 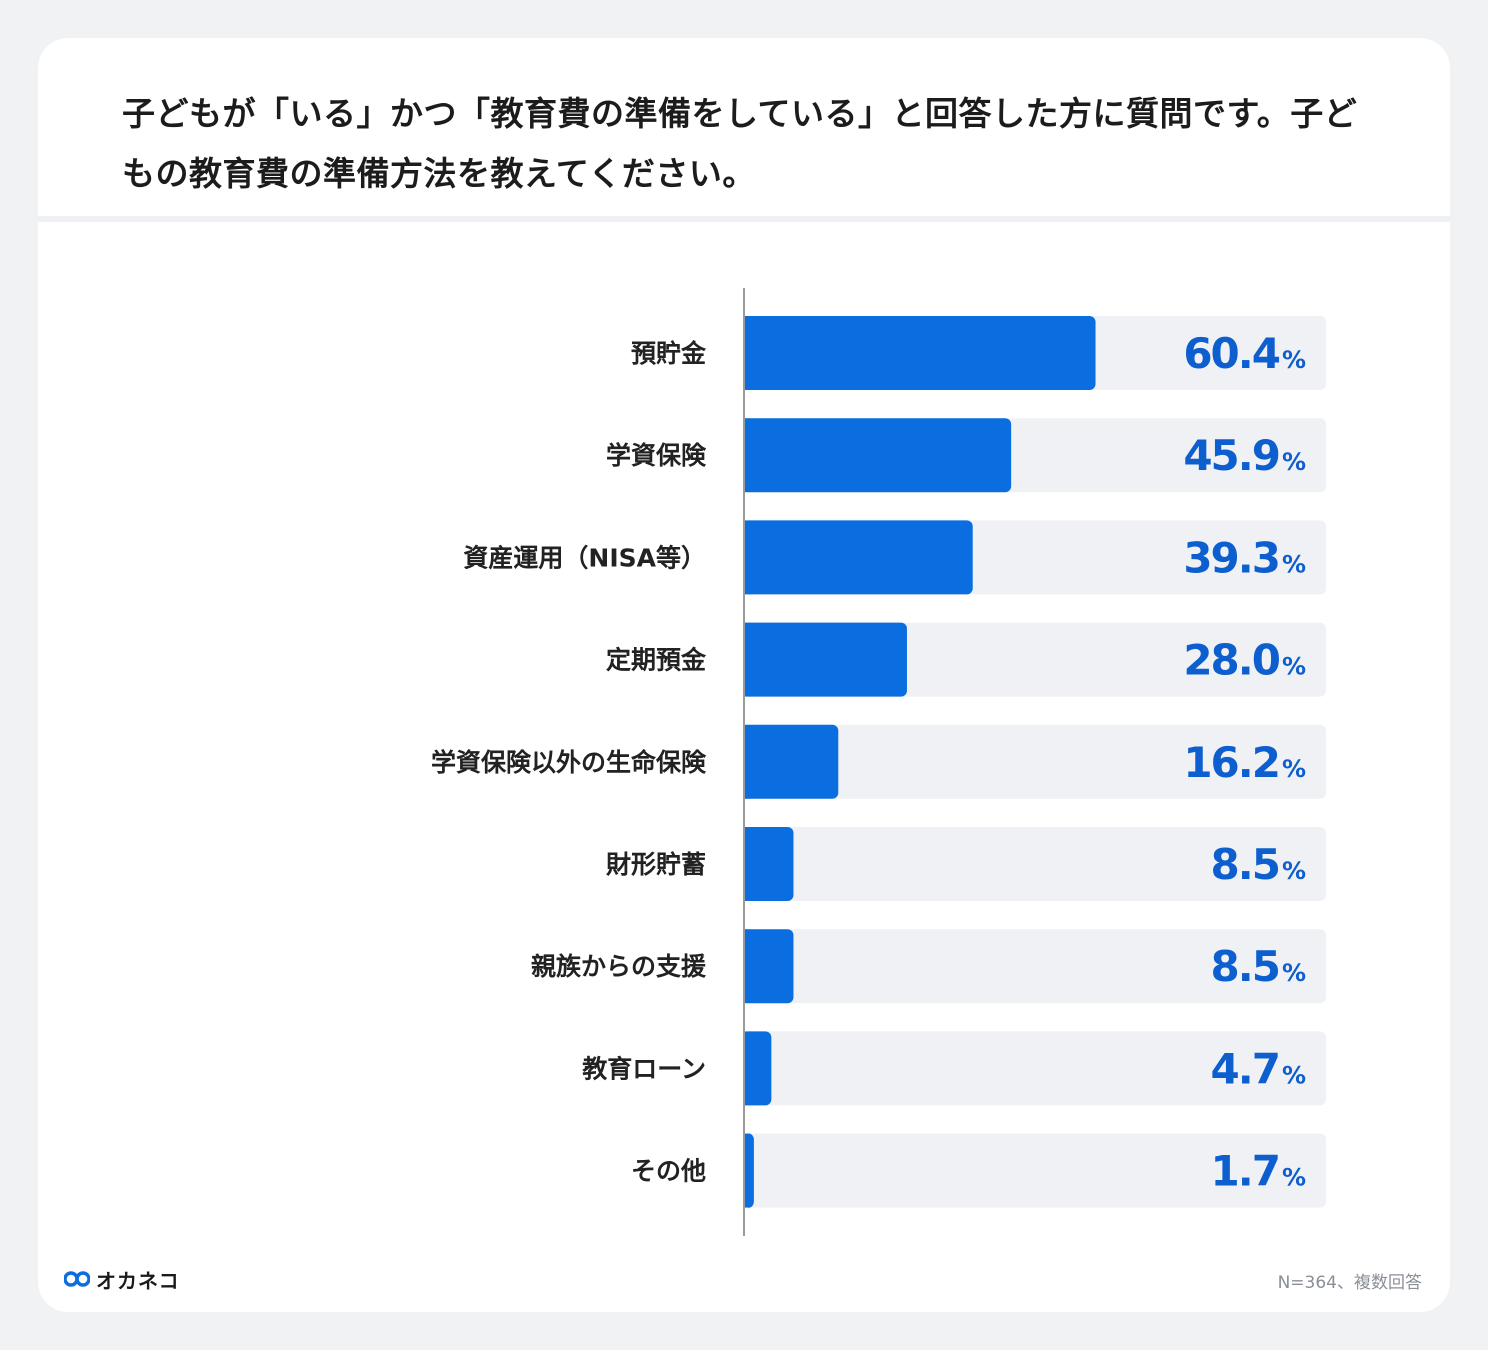 What do you see at coordinates (1244, 455) in the screenshot?
I see `value-label: 45.9%` at bounding box center [1244, 455].